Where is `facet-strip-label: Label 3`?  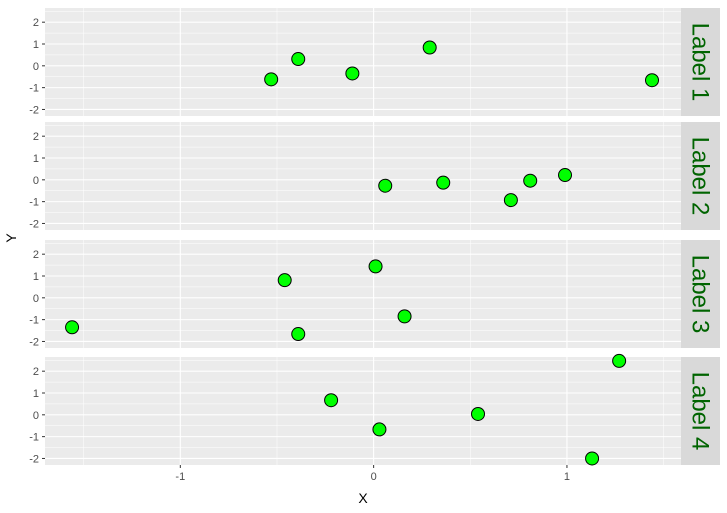 facet-strip-label: Label 3 is located at coordinates (700, 294).